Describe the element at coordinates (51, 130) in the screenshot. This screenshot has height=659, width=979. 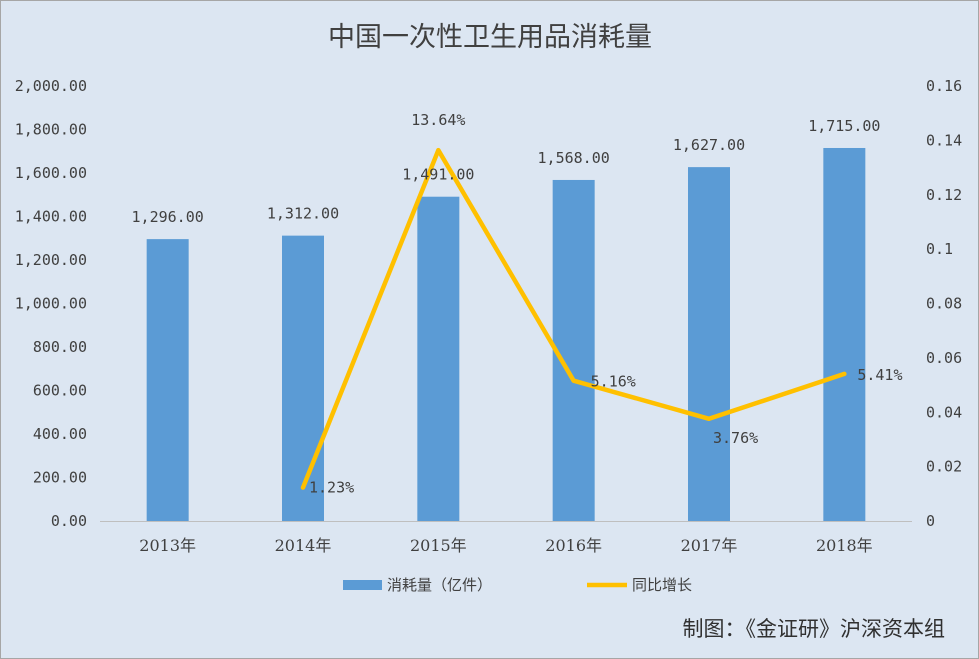
I see `y-left-tick-label: 1,800.00` at that location.